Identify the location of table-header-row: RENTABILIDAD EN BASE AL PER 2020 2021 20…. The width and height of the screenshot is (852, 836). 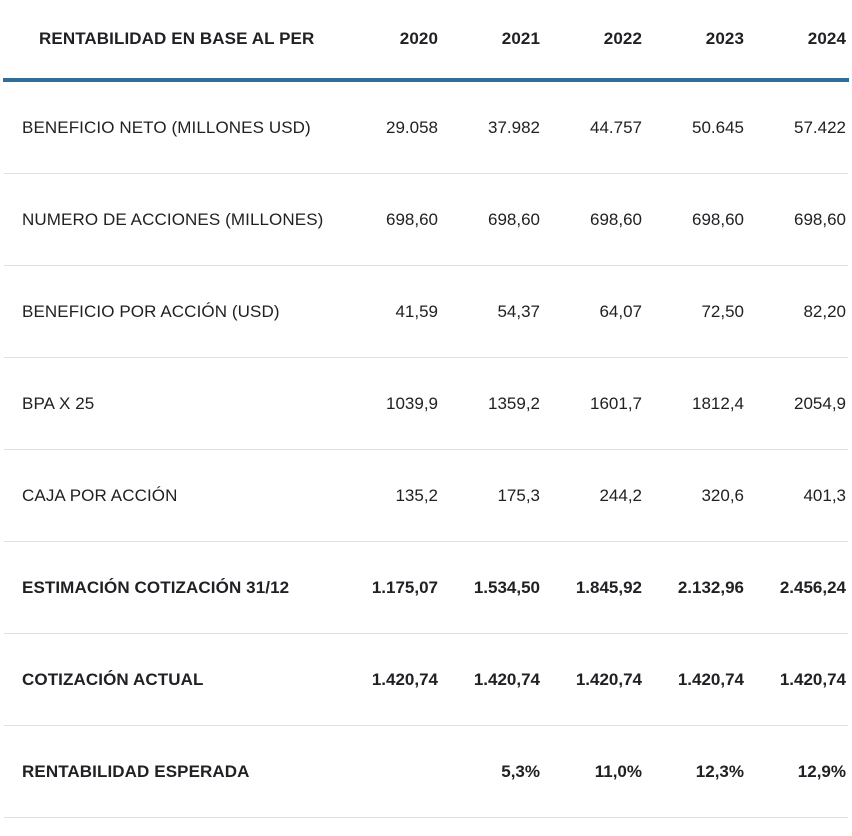
(426, 39).